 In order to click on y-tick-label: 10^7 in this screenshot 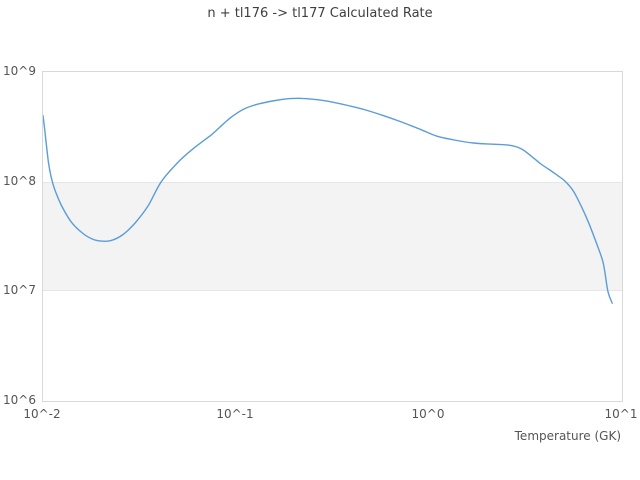, I will do `click(19, 290)`.